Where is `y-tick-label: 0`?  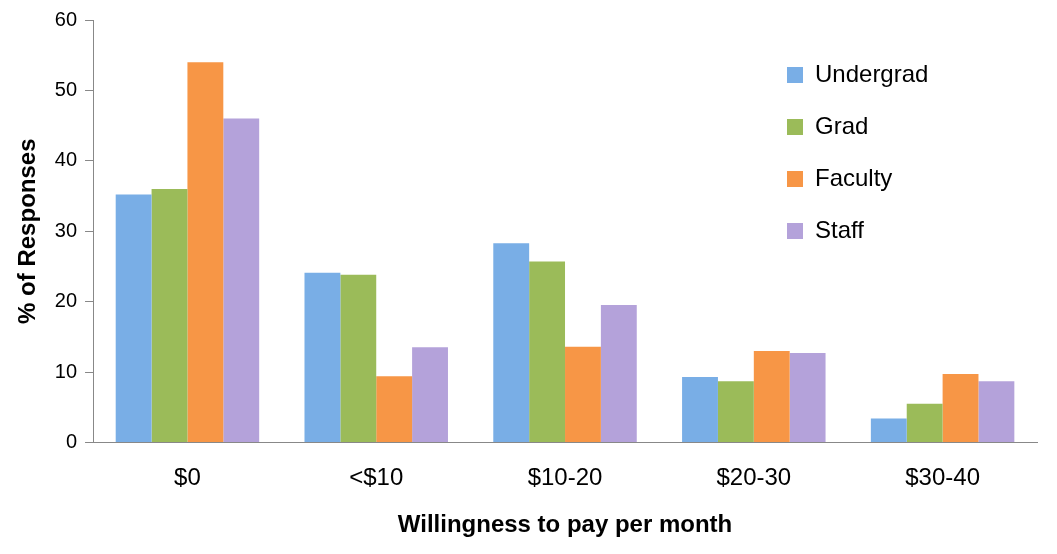 y-tick-label: 0 is located at coordinates (71, 440).